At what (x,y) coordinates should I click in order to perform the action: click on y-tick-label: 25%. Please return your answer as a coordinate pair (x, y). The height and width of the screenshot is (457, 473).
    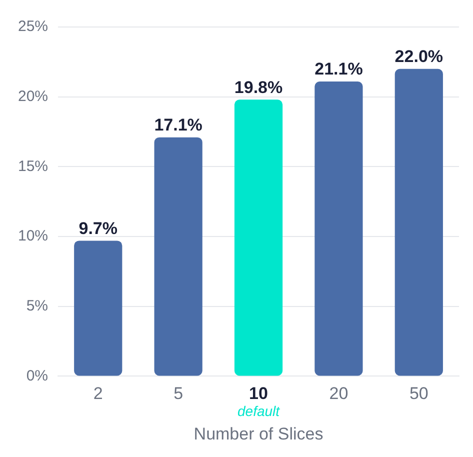
    Looking at the image, I should click on (33, 27).